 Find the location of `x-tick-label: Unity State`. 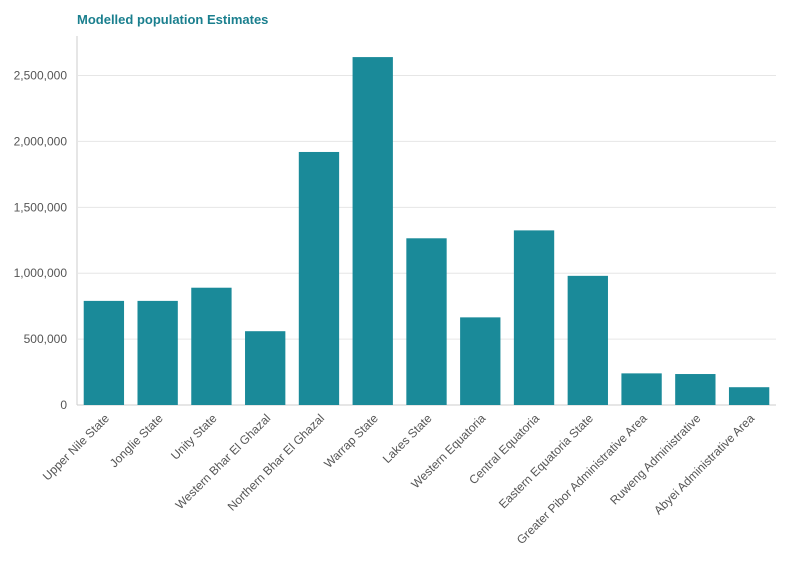

x-tick-label: Unity State is located at coordinates (194, 437).